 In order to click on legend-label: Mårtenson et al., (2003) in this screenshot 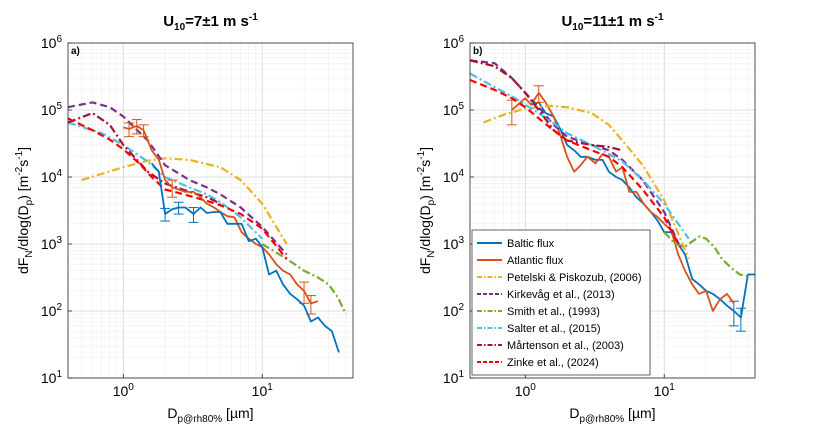, I will do `click(565, 346)`.